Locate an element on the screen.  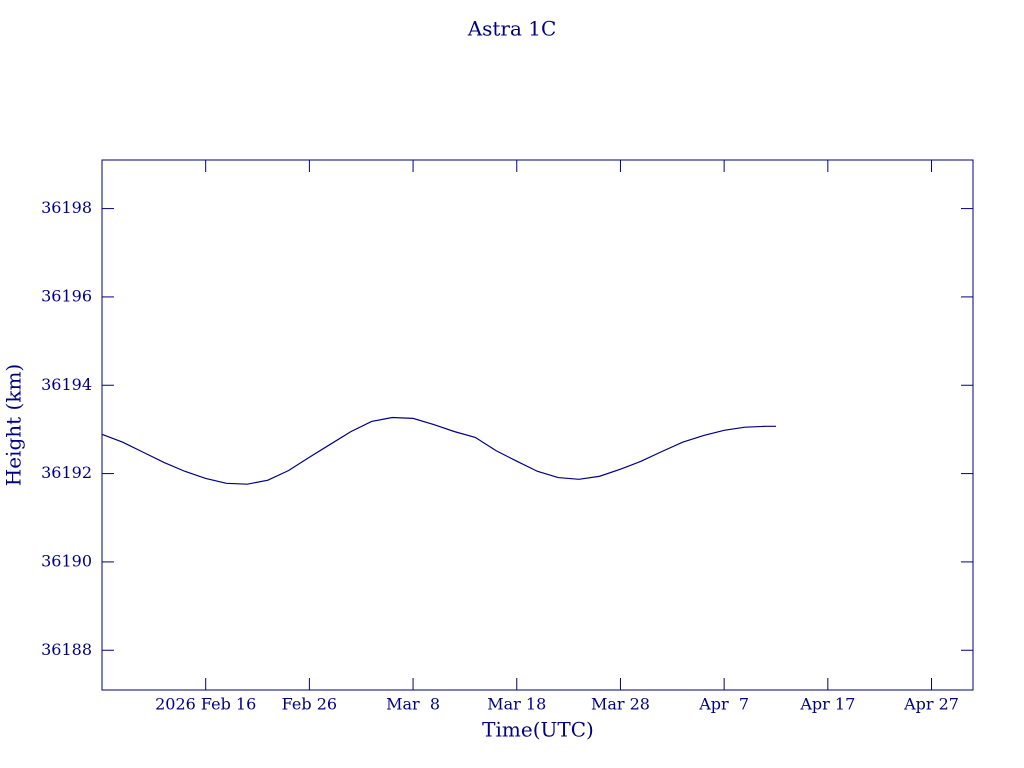
x-tick-label: Apr 7 is located at coordinates (723, 704).